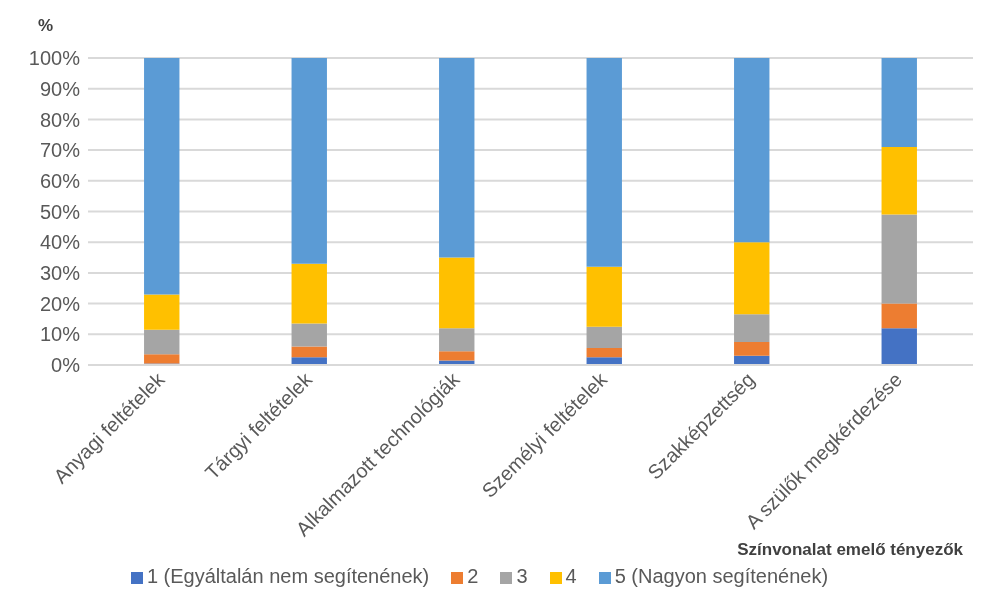  What do you see at coordinates (571, 576) in the screenshot?
I see `legend-label: 4` at bounding box center [571, 576].